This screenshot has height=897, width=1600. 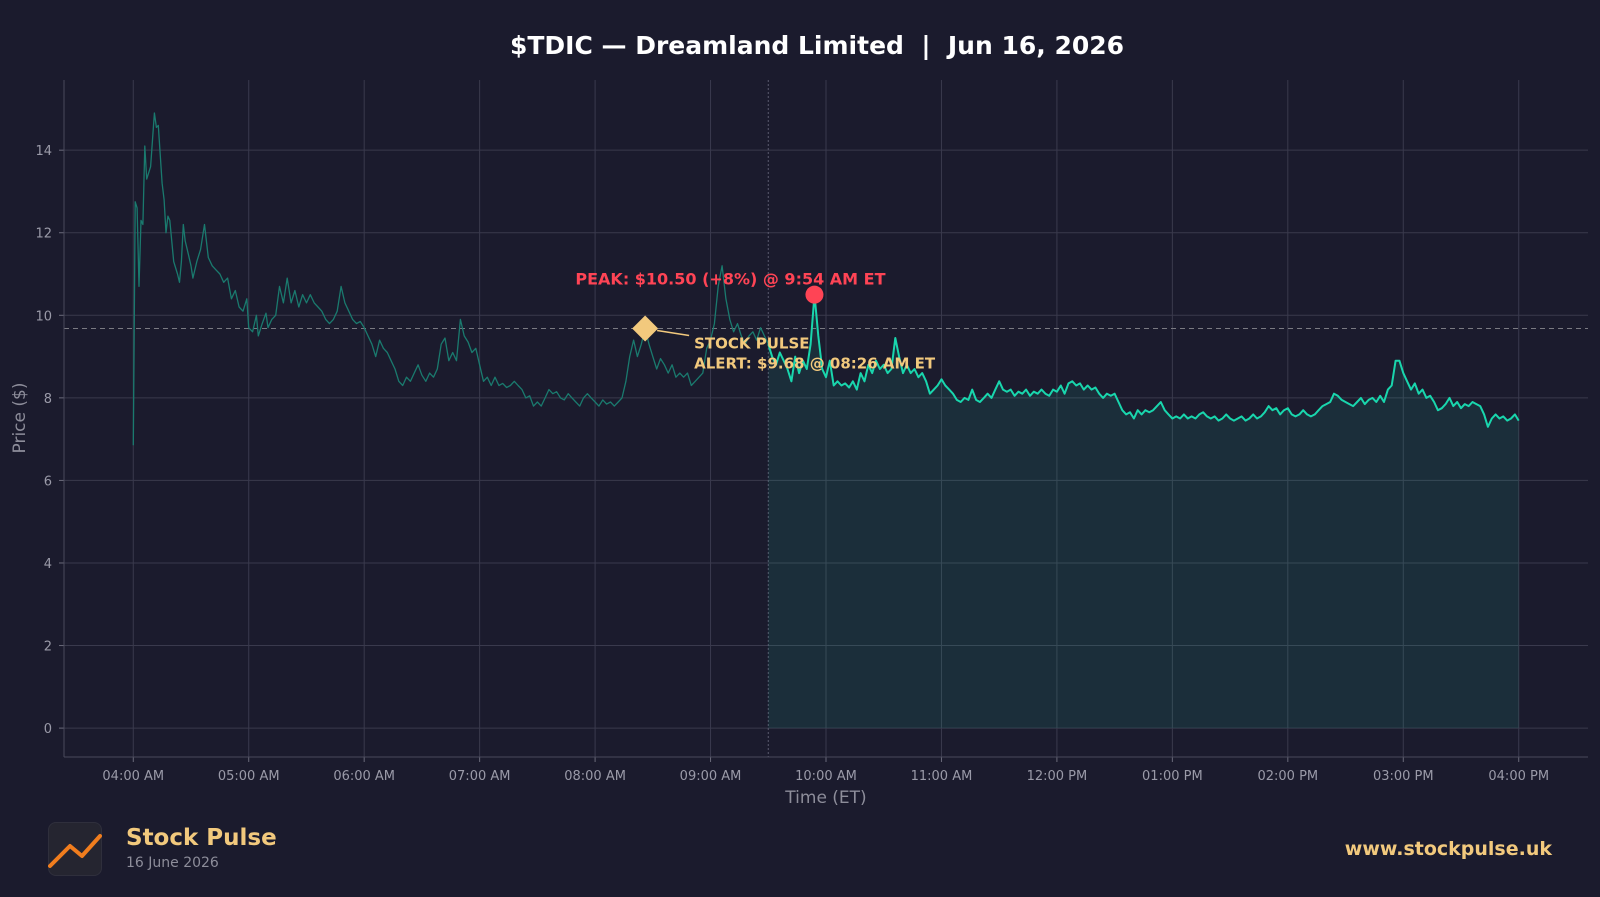 I want to click on x-tick-label: 07:00 AM, so click(x=480, y=776).